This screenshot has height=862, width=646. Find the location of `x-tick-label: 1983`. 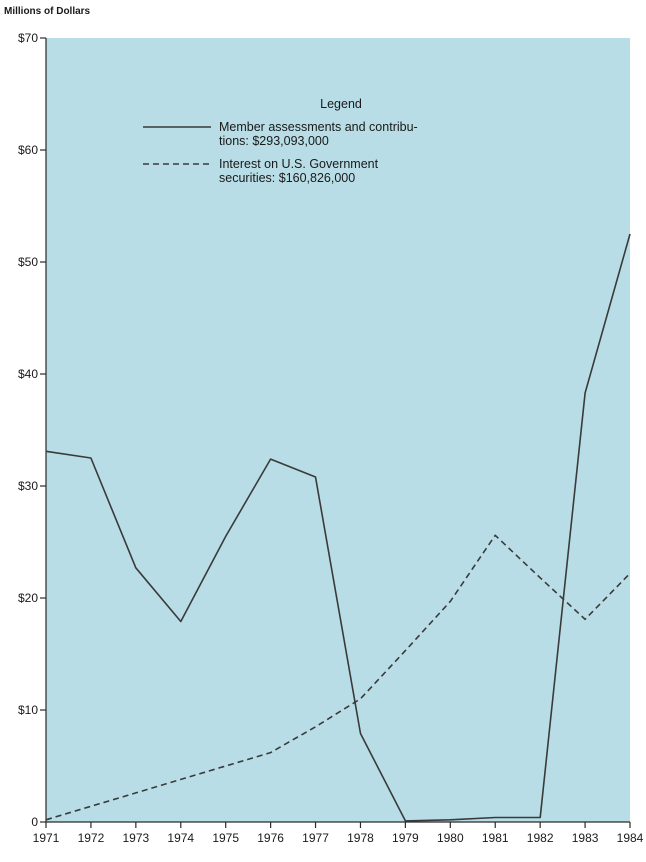

x-tick-label: 1983 is located at coordinates (585, 838).